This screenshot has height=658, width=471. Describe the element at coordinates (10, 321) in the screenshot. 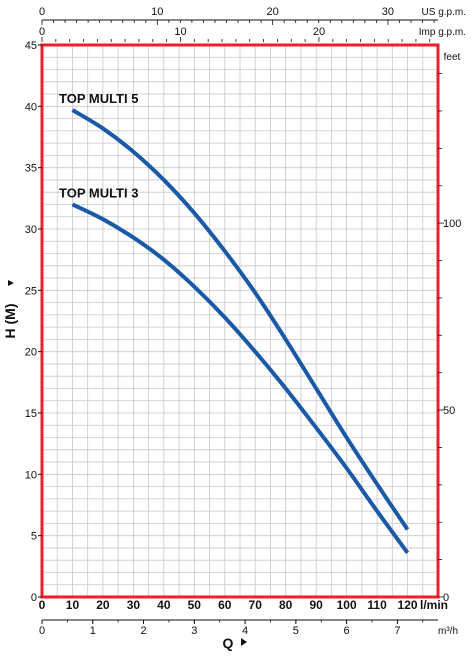

I see `y-axis-title: H (M)` at that location.